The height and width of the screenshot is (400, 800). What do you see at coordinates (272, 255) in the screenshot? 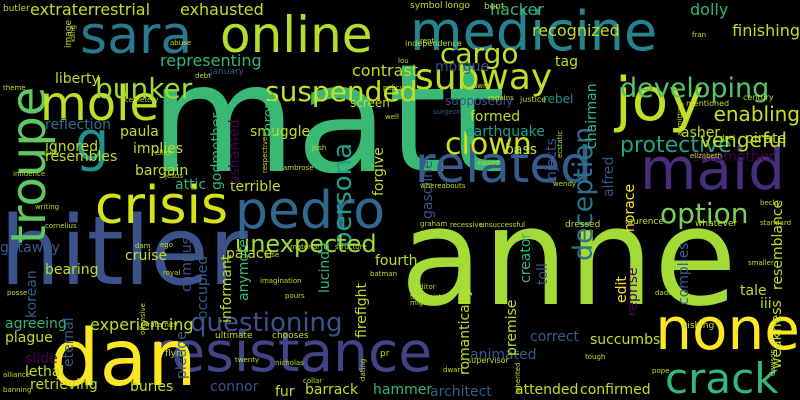
I see `word-jose: jose` at bounding box center [272, 255].